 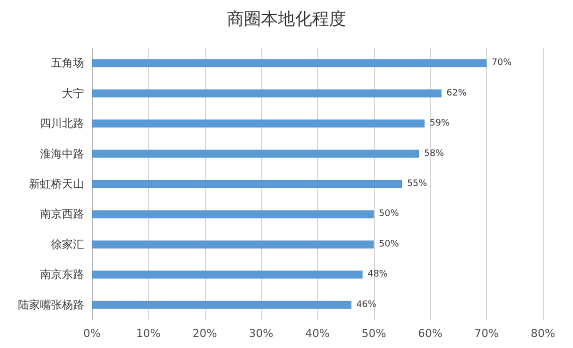 I want to click on x-tick-label: 40%, so click(x=317, y=333).